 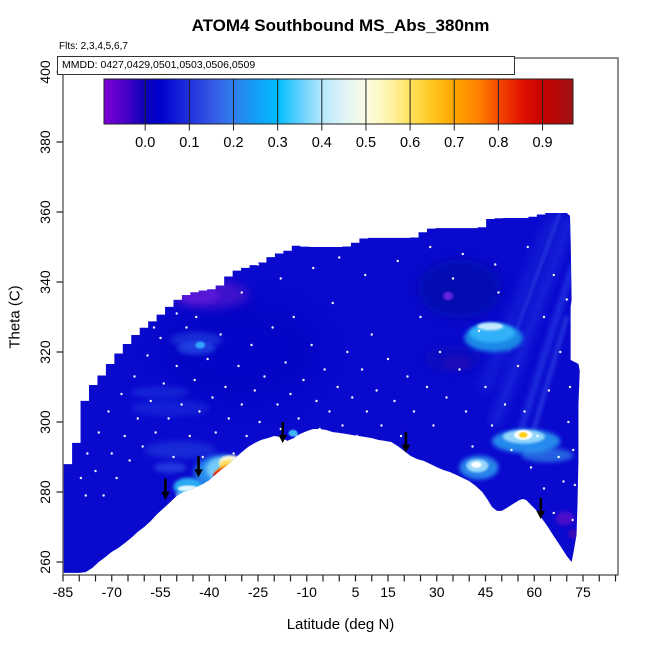 I want to click on colorbar-tick-label: 0.1, so click(x=189, y=143).